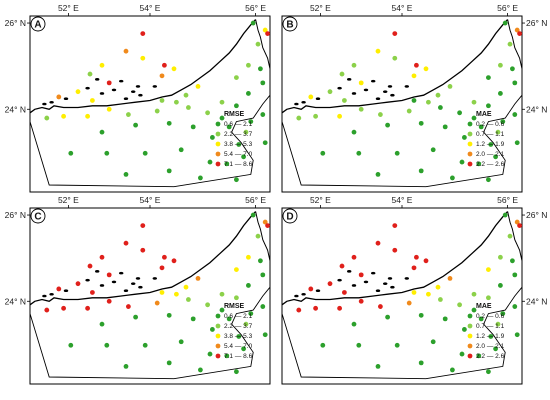 The image size is (550, 400). Describe the element at coordinates (15, 23) in the screenshot. I see `y-tick-label: 26° N` at that location.